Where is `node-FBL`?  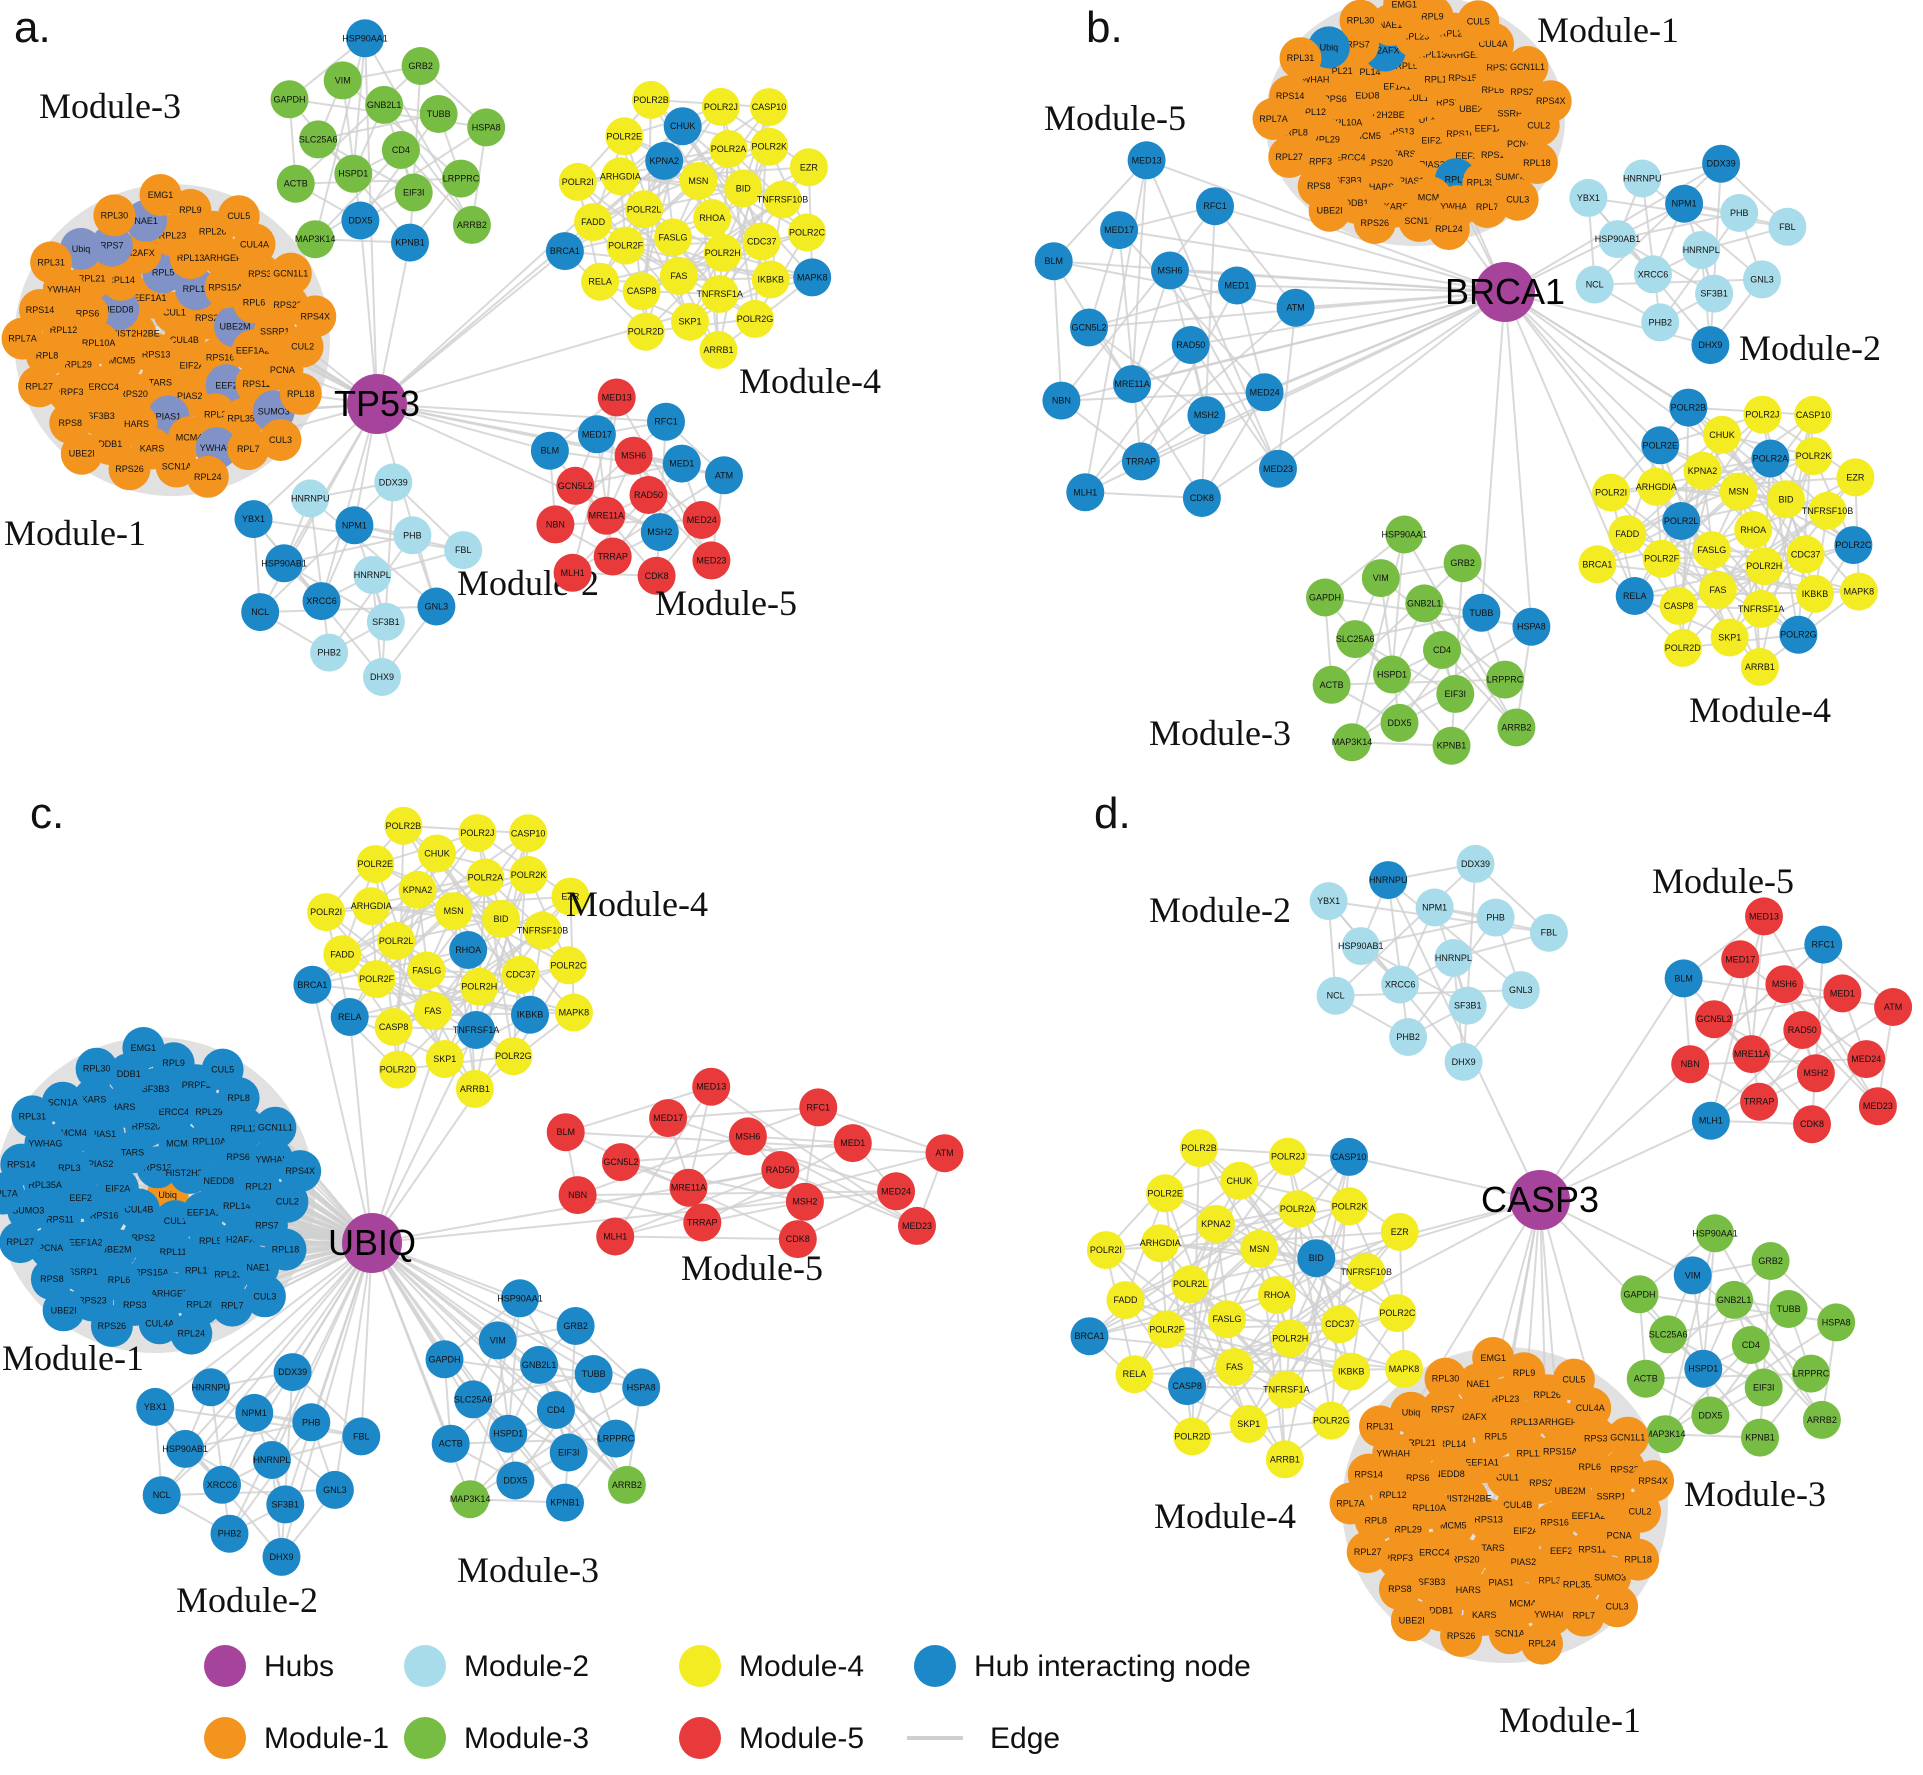 node-FBL is located at coordinates (1548, 932).